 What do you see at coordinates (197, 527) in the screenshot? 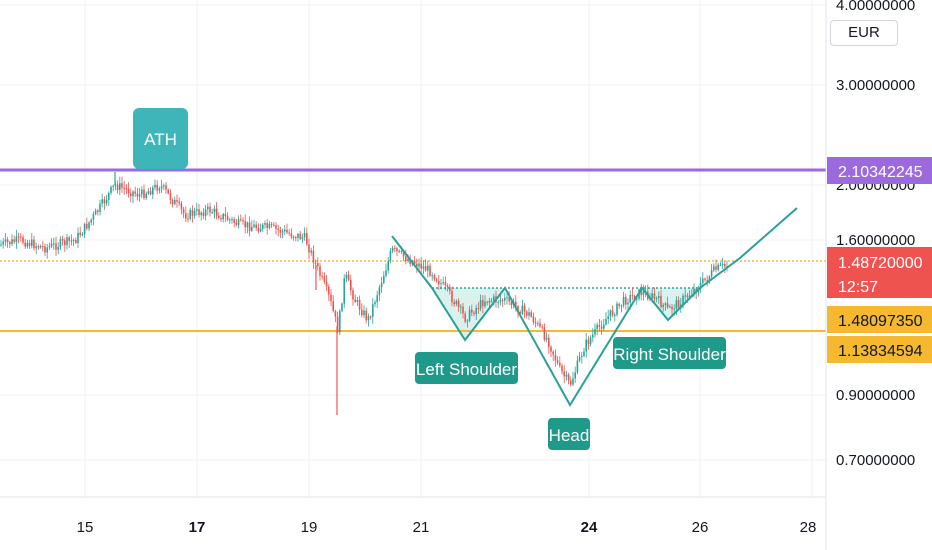
I see `x-tick-label: 17` at bounding box center [197, 527].